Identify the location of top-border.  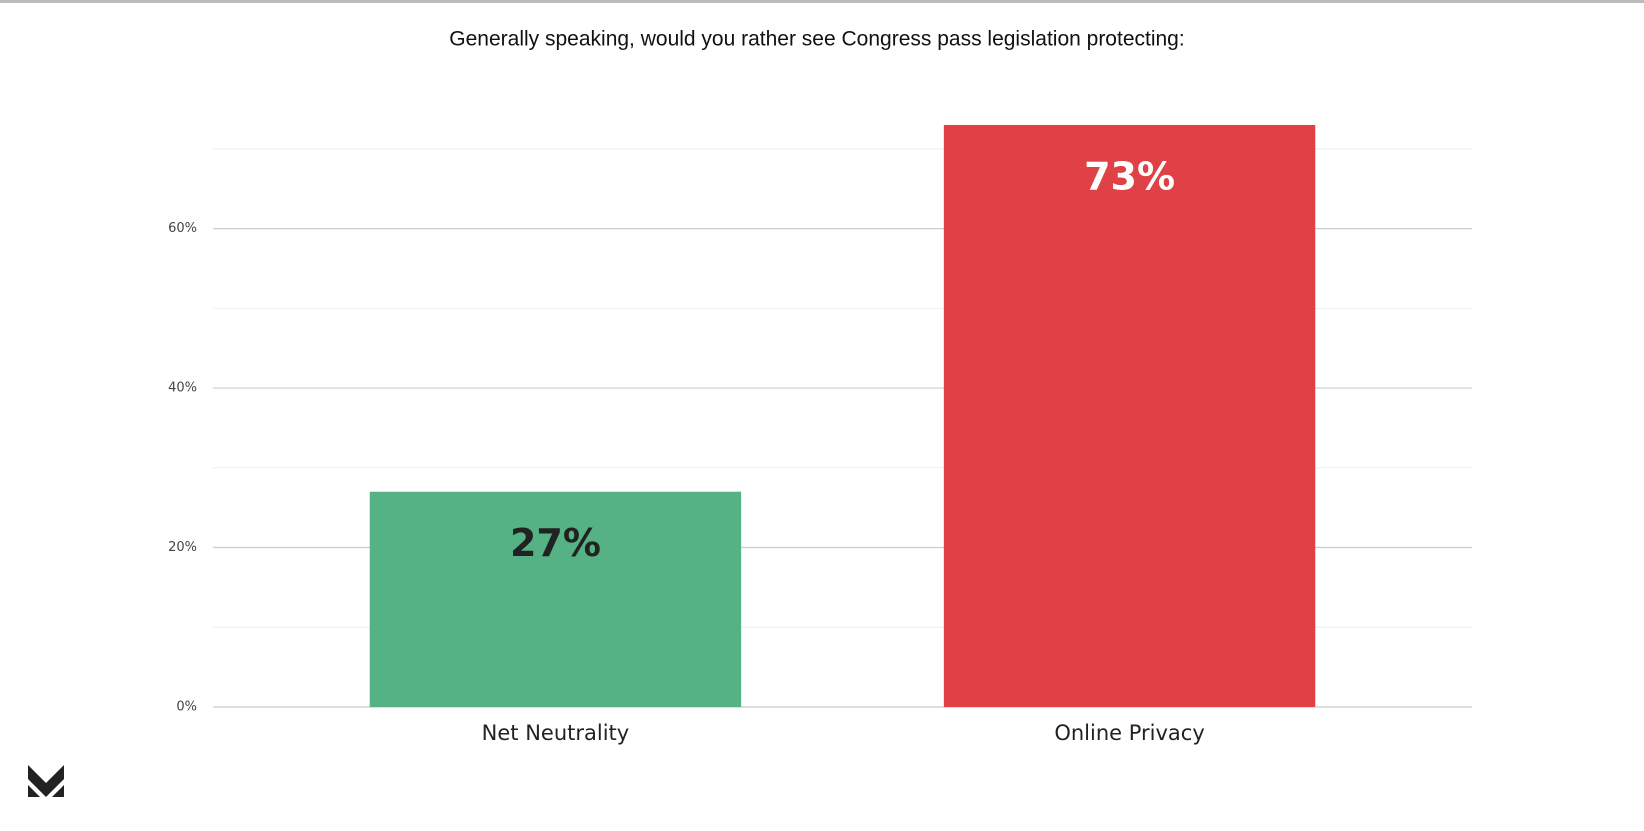
(822, 1).